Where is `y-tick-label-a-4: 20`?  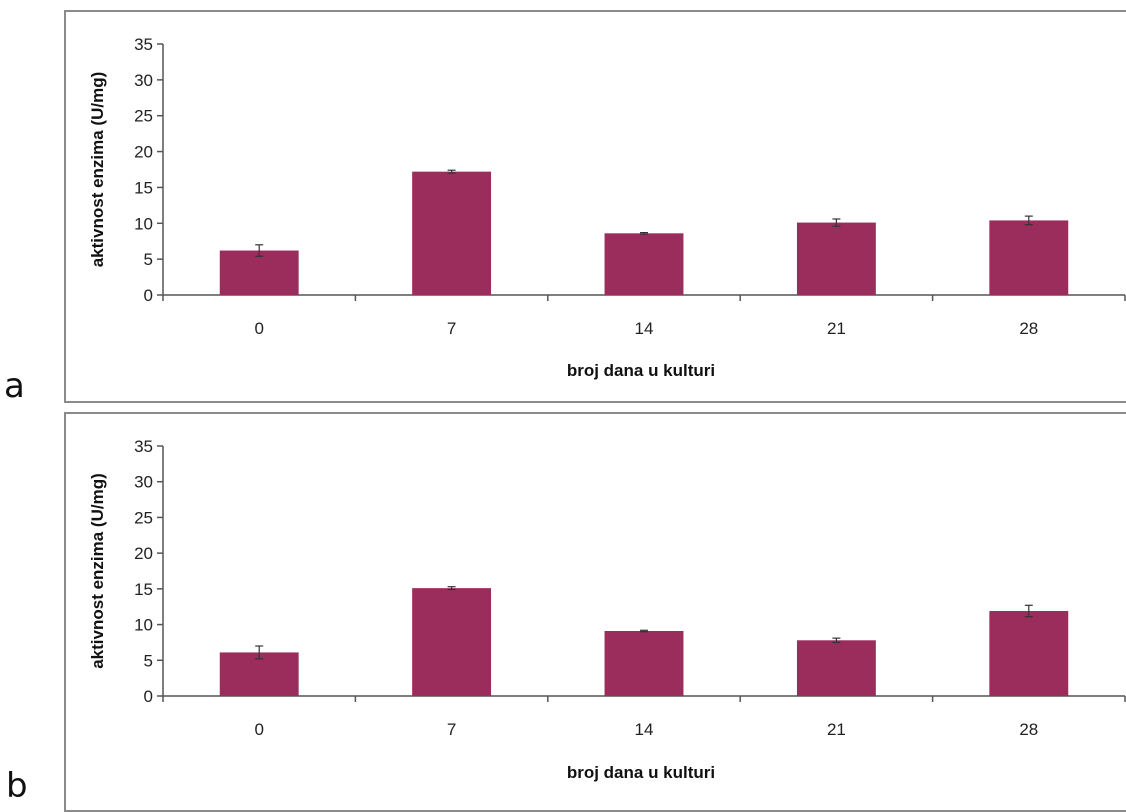 y-tick-label-a-4: 20 is located at coordinates (143, 152).